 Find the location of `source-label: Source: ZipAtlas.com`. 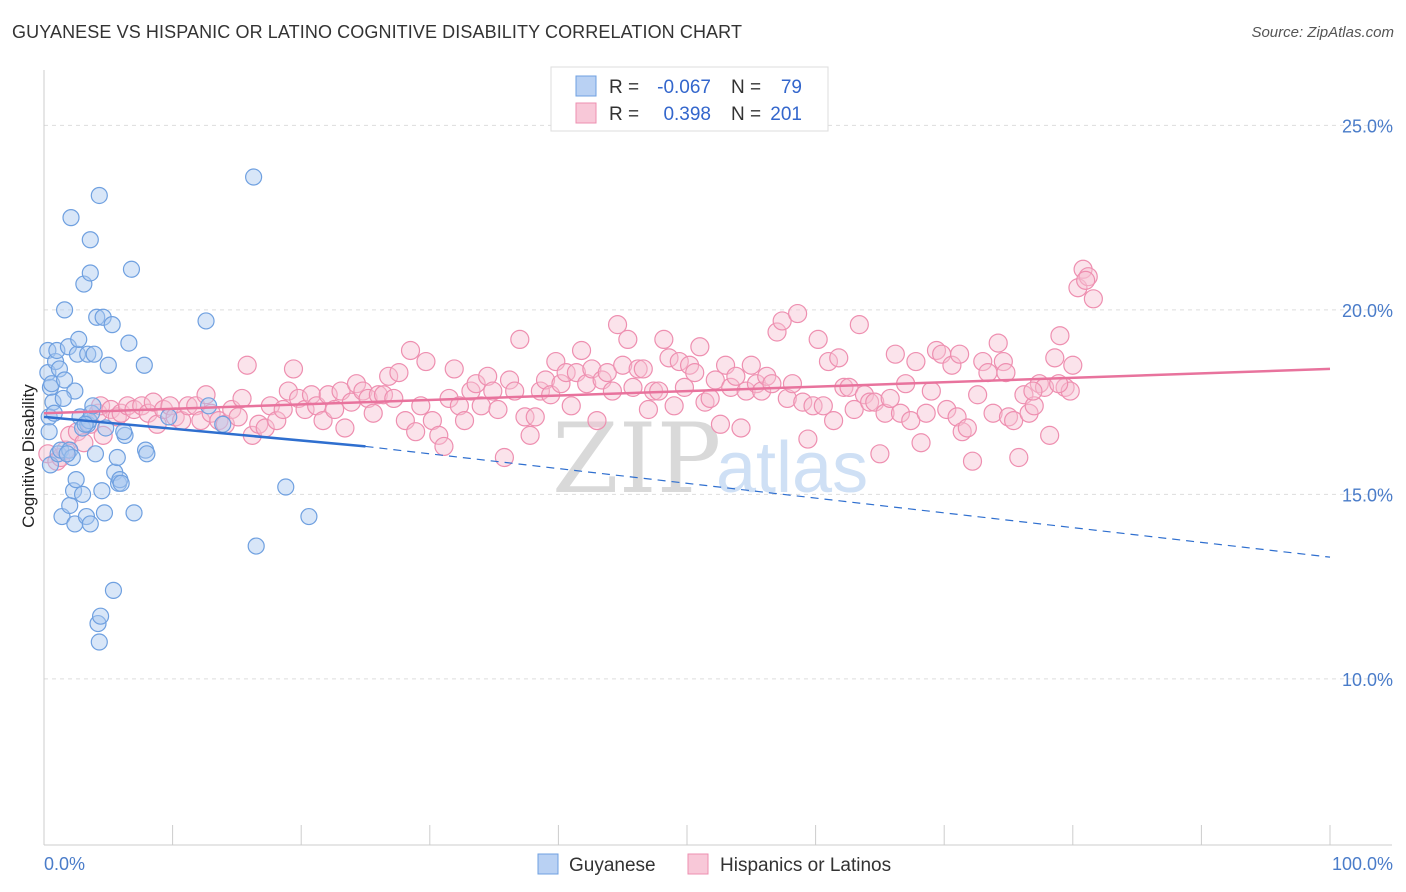

source-label: Source: ZipAtlas.com is located at coordinates (1322, 32).